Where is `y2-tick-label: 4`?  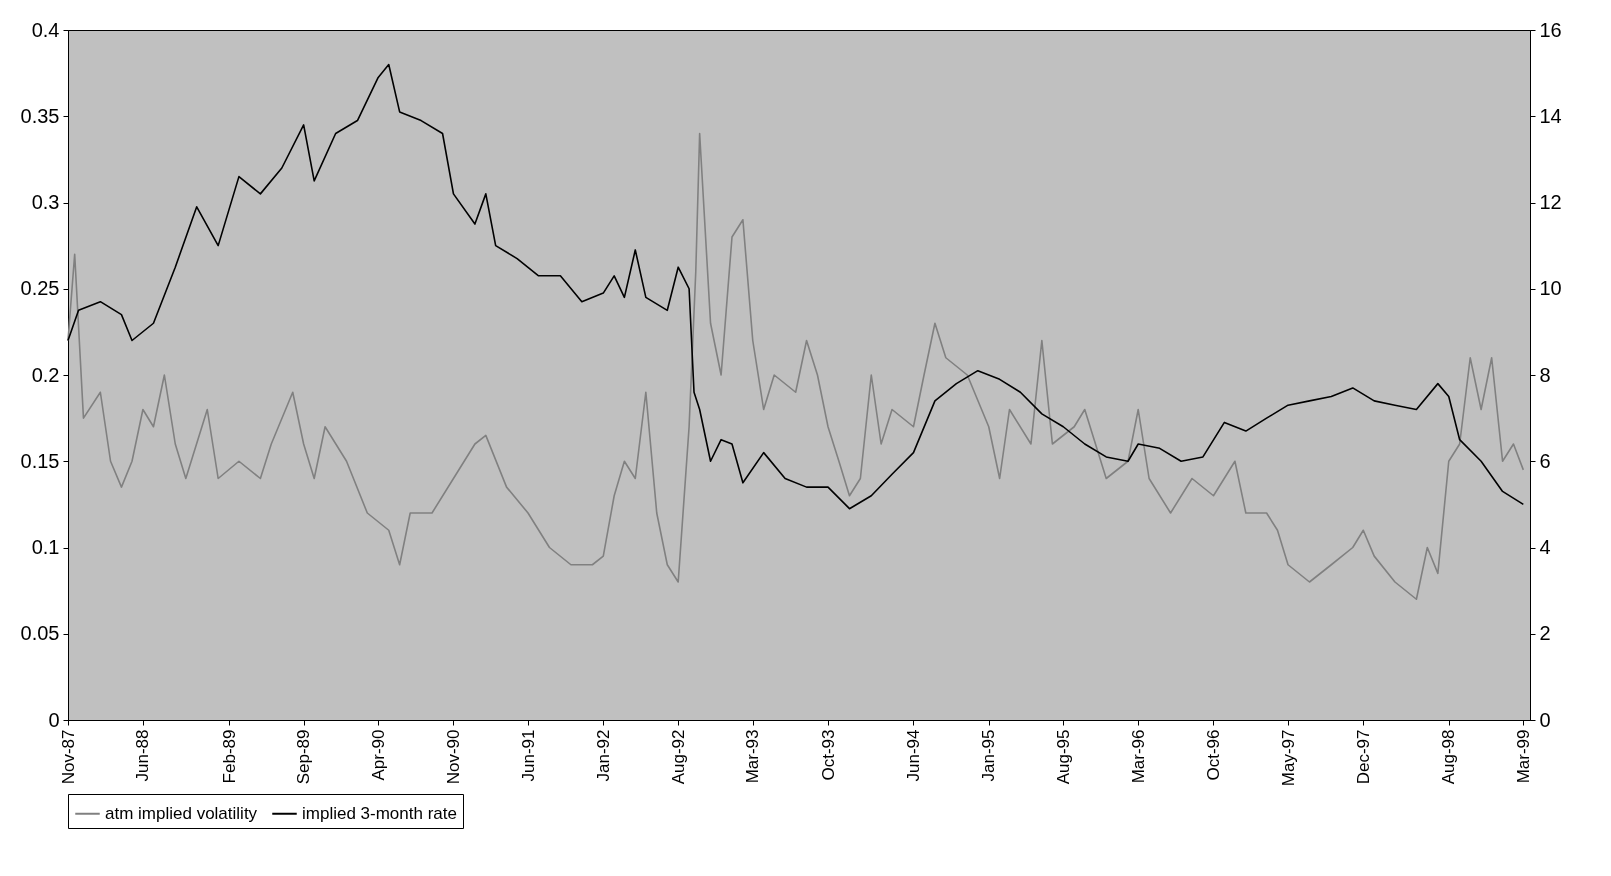
y2-tick-label: 4 is located at coordinates (1545, 547).